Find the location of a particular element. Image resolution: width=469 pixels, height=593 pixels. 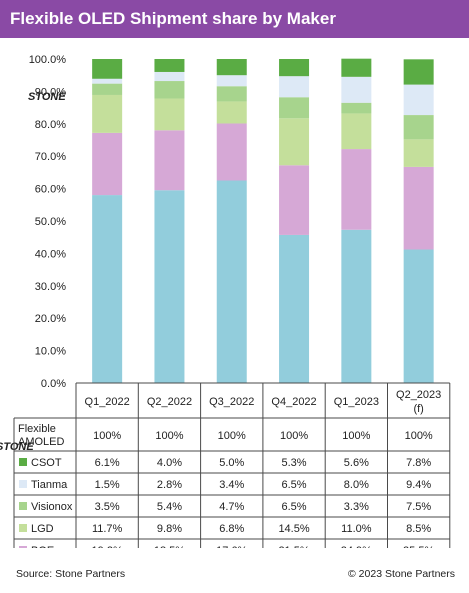

legend-swatch-visionox is located at coordinates (23, 506).